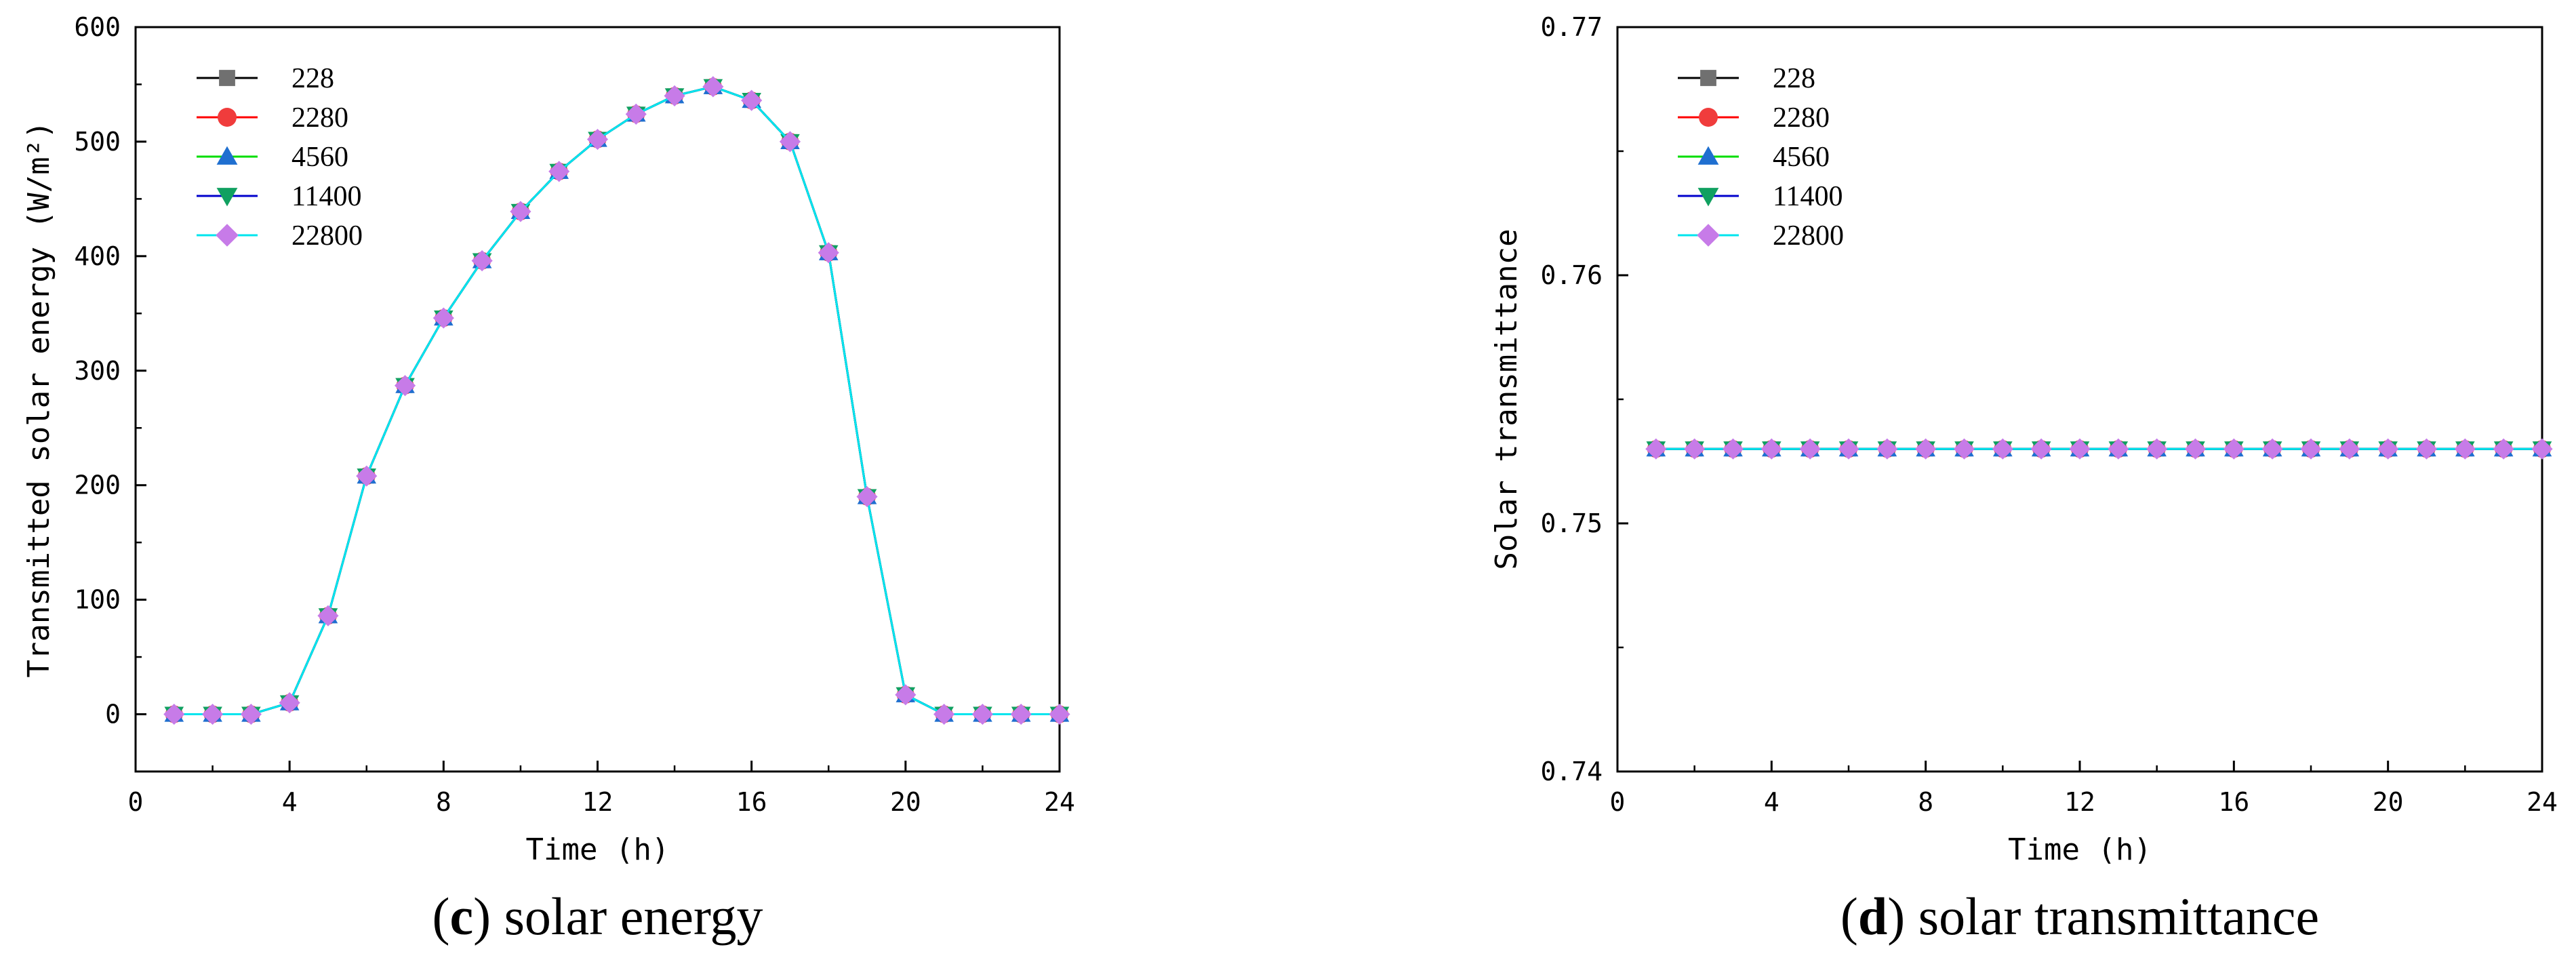  Describe the element at coordinates (1872, 917) in the screenshot. I see `panel-letter: d` at that location.